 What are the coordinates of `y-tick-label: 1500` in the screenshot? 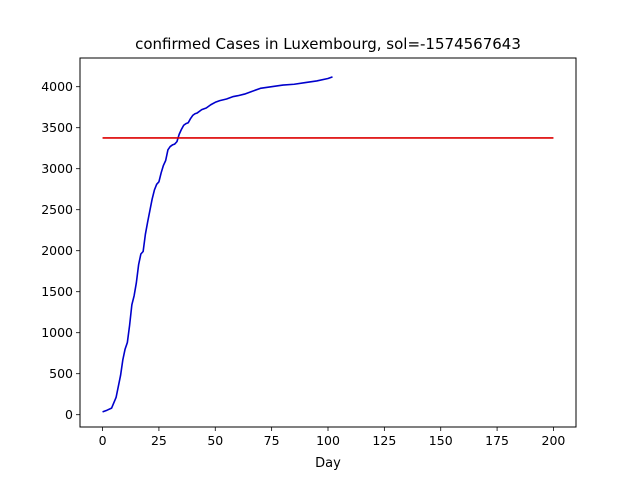 It's located at (57, 291).